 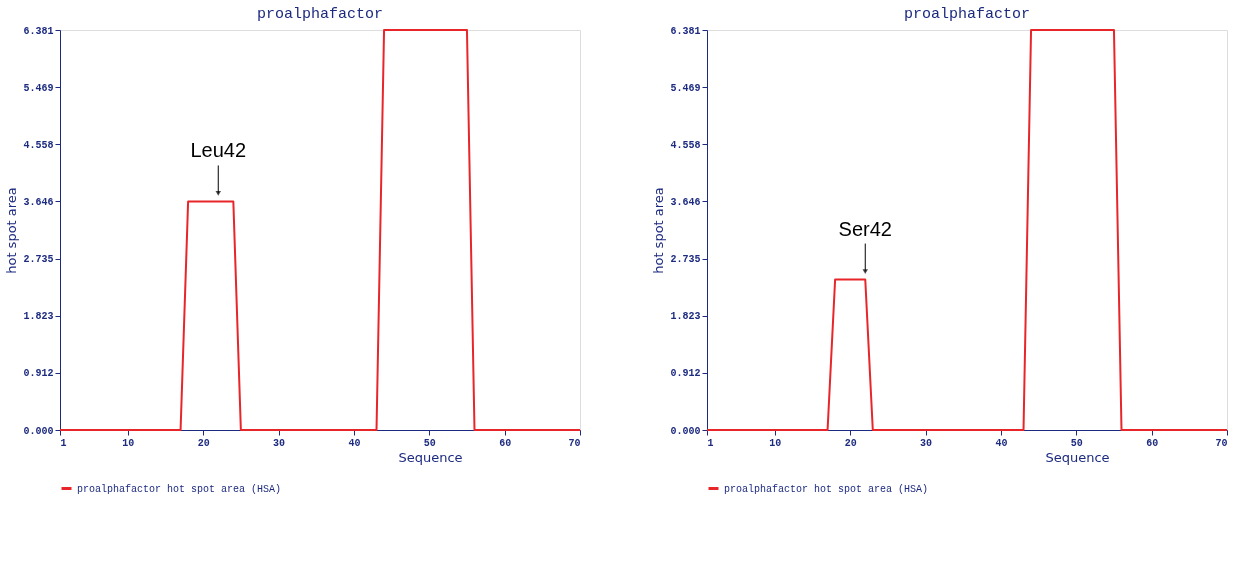 What do you see at coordinates (218, 150) in the screenshot?
I see `annotation: Leu42` at bounding box center [218, 150].